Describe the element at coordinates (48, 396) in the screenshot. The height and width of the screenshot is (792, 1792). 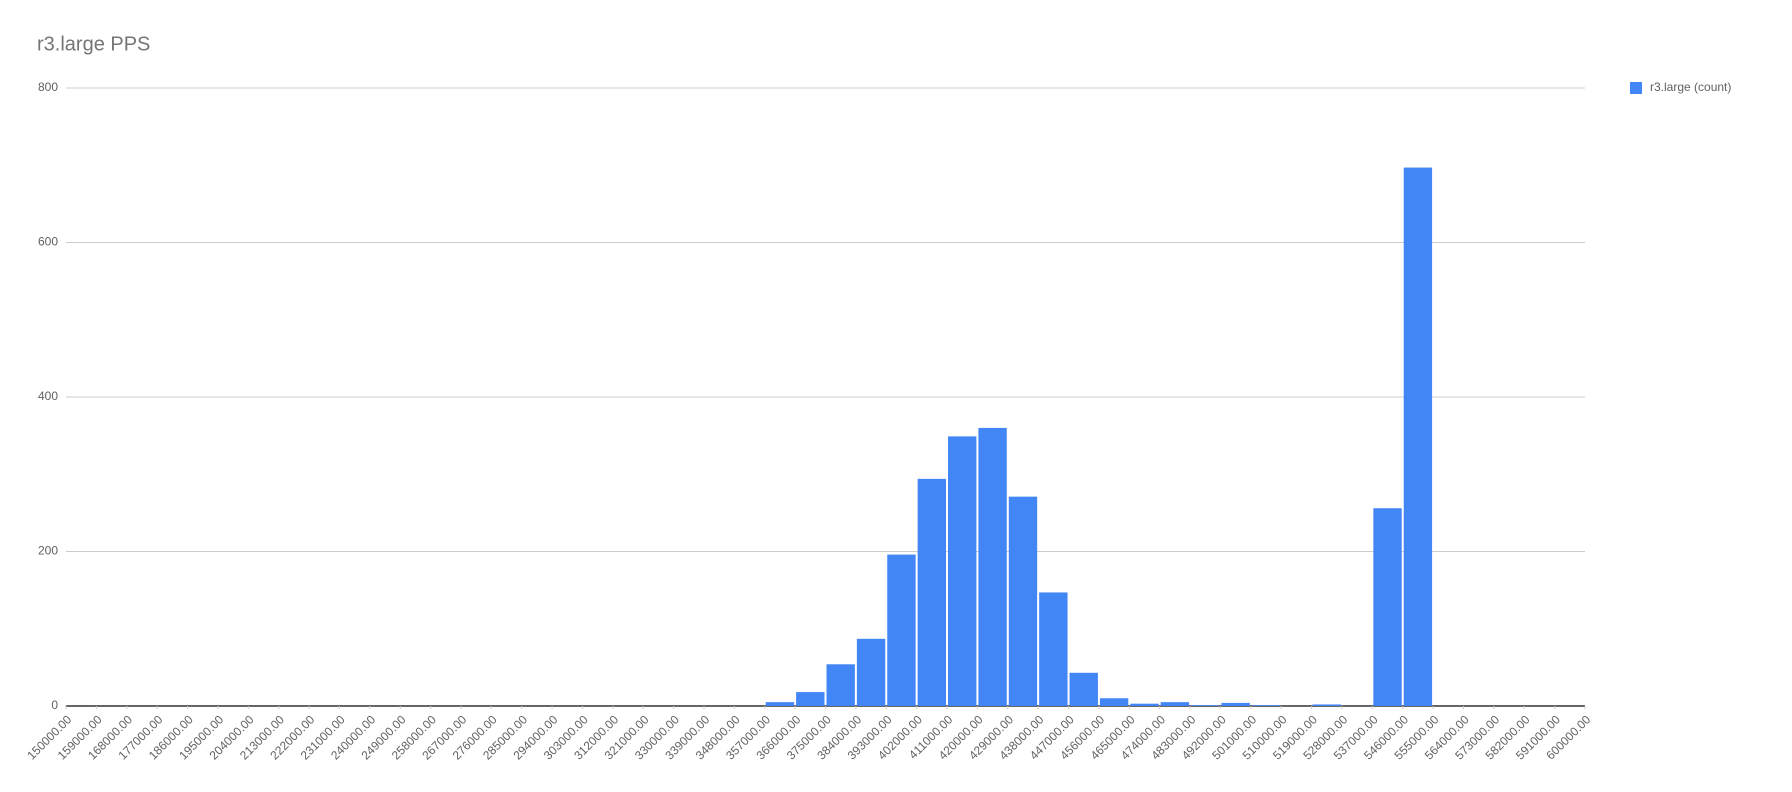
I see `y-tick-label: 400` at that location.